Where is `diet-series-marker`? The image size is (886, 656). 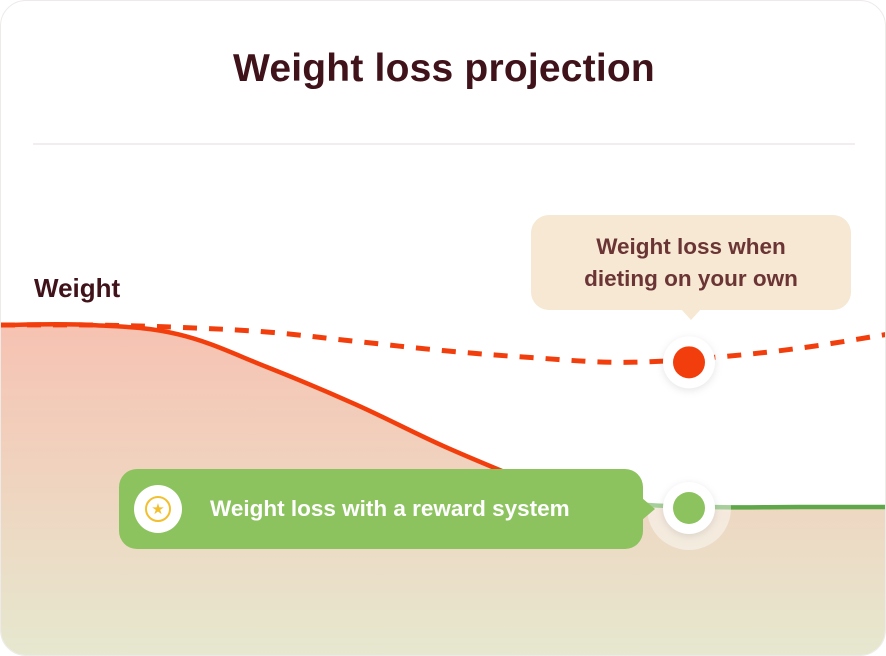
diet-series-marker is located at coordinates (689, 362).